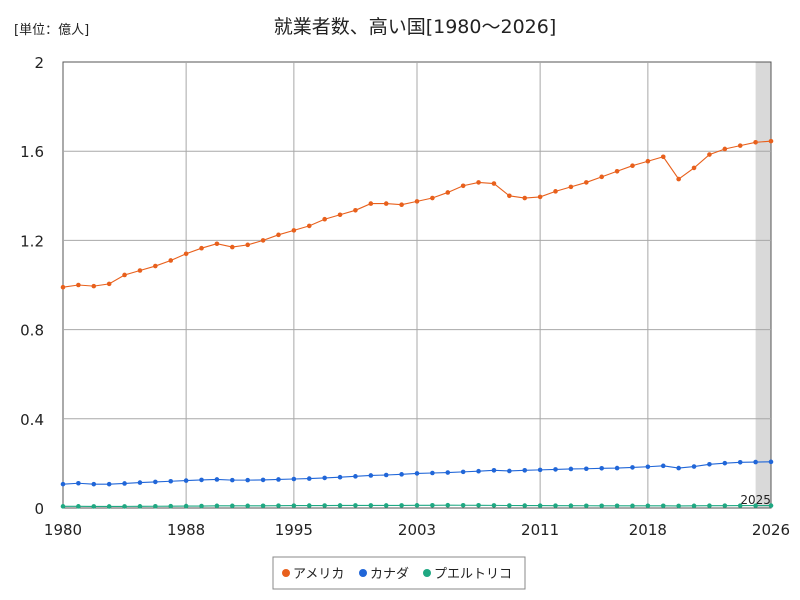  What do you see at coordinates (51, 30) in the screenshot?
I see `unit-label: [単位：億人]` at bounding box center [51, 30].